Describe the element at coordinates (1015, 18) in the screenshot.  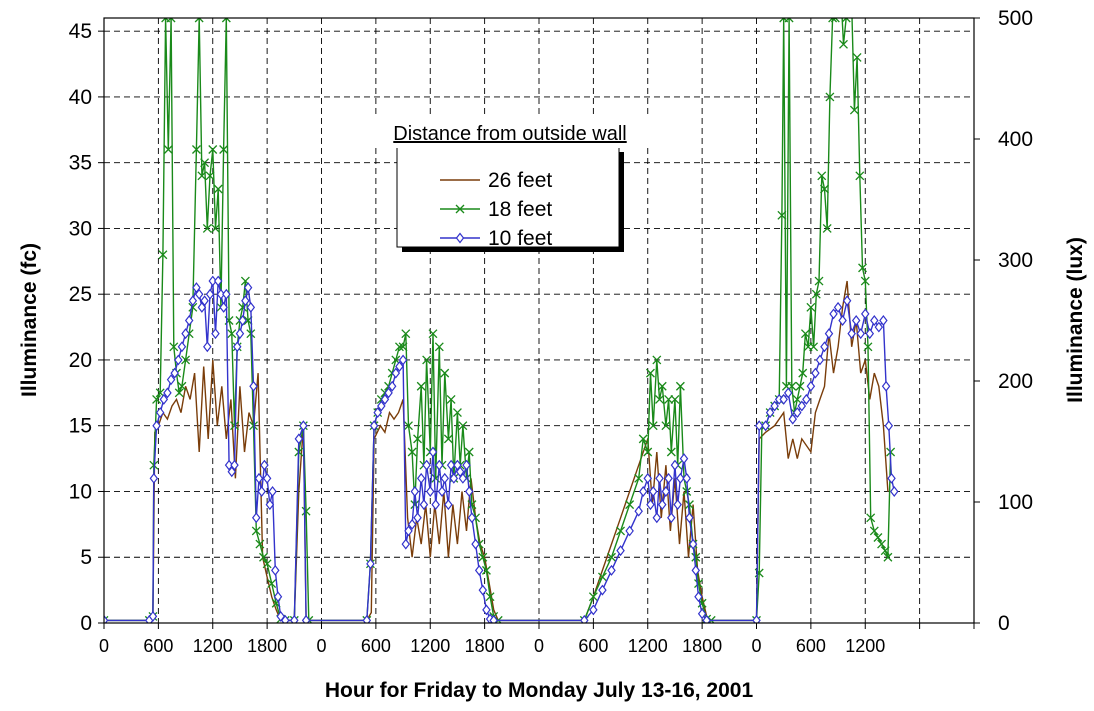
I see `y-tick-label-right: 500` at that location.